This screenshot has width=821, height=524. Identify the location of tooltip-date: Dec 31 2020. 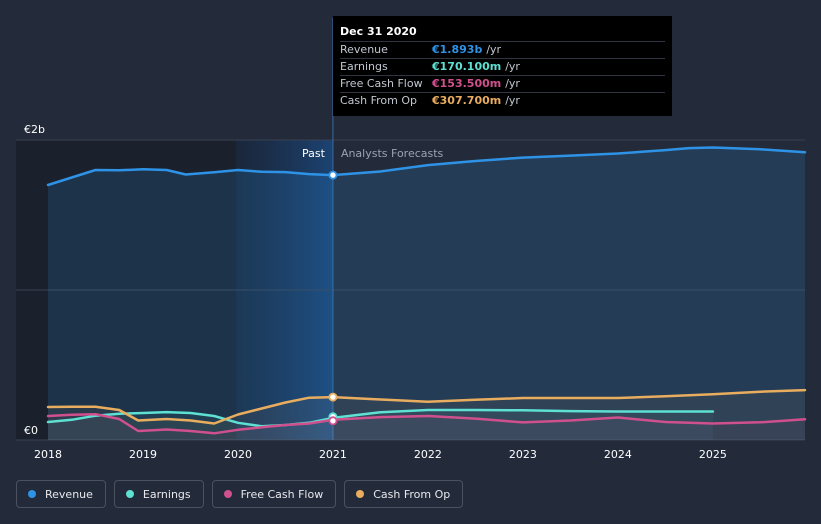
(378, 31).